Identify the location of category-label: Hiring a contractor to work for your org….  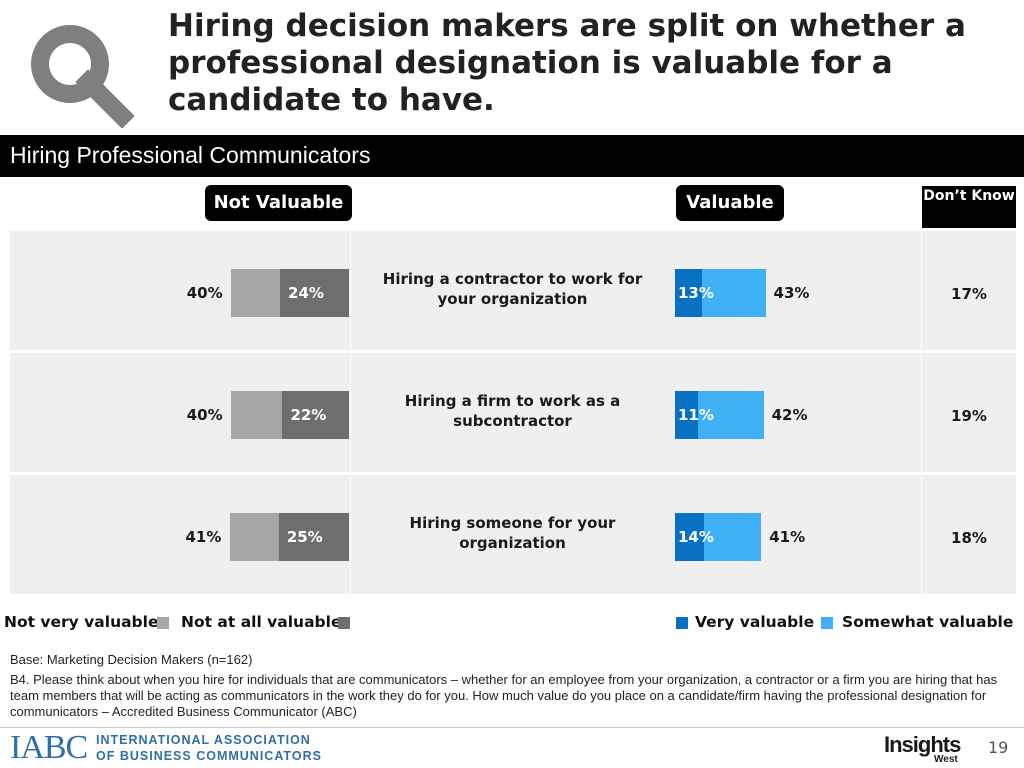
(512, 288).